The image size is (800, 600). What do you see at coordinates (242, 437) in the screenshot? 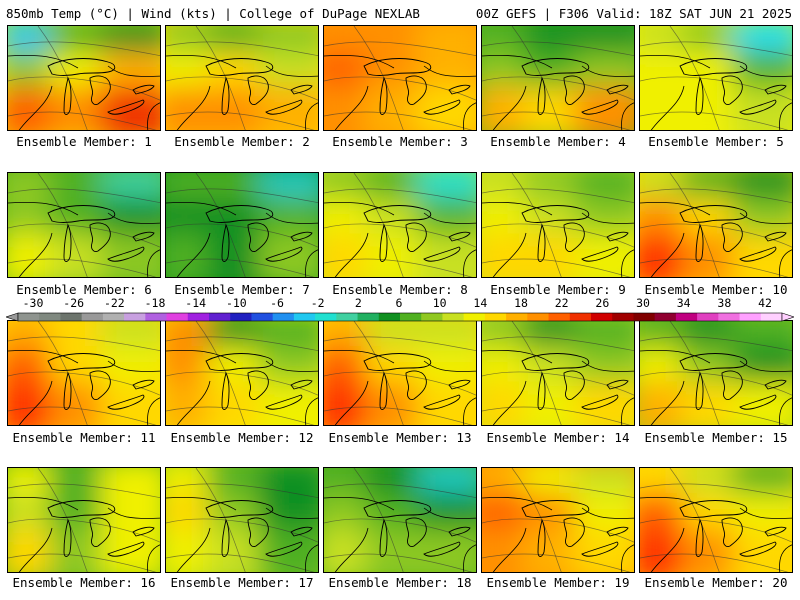
I see `member-label: Ensemble Member: 12` at bounding box center [242, 437].